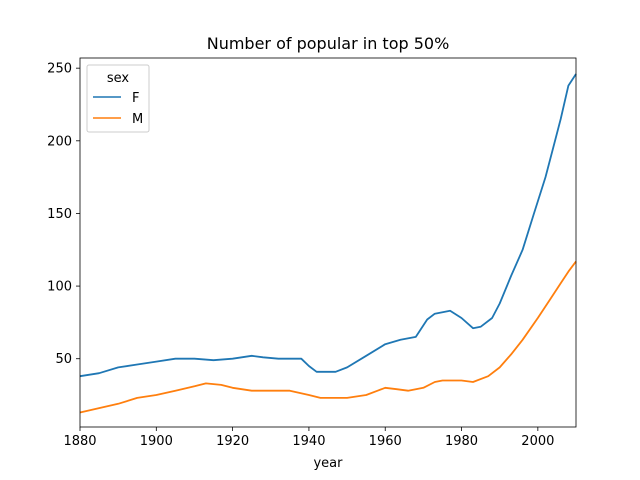 This screenshot has width=640, height=480. What do you see at coordinates (135, 98) in the screenshot?
I see `legend-label-f: F` at bounding box center [135, 98].